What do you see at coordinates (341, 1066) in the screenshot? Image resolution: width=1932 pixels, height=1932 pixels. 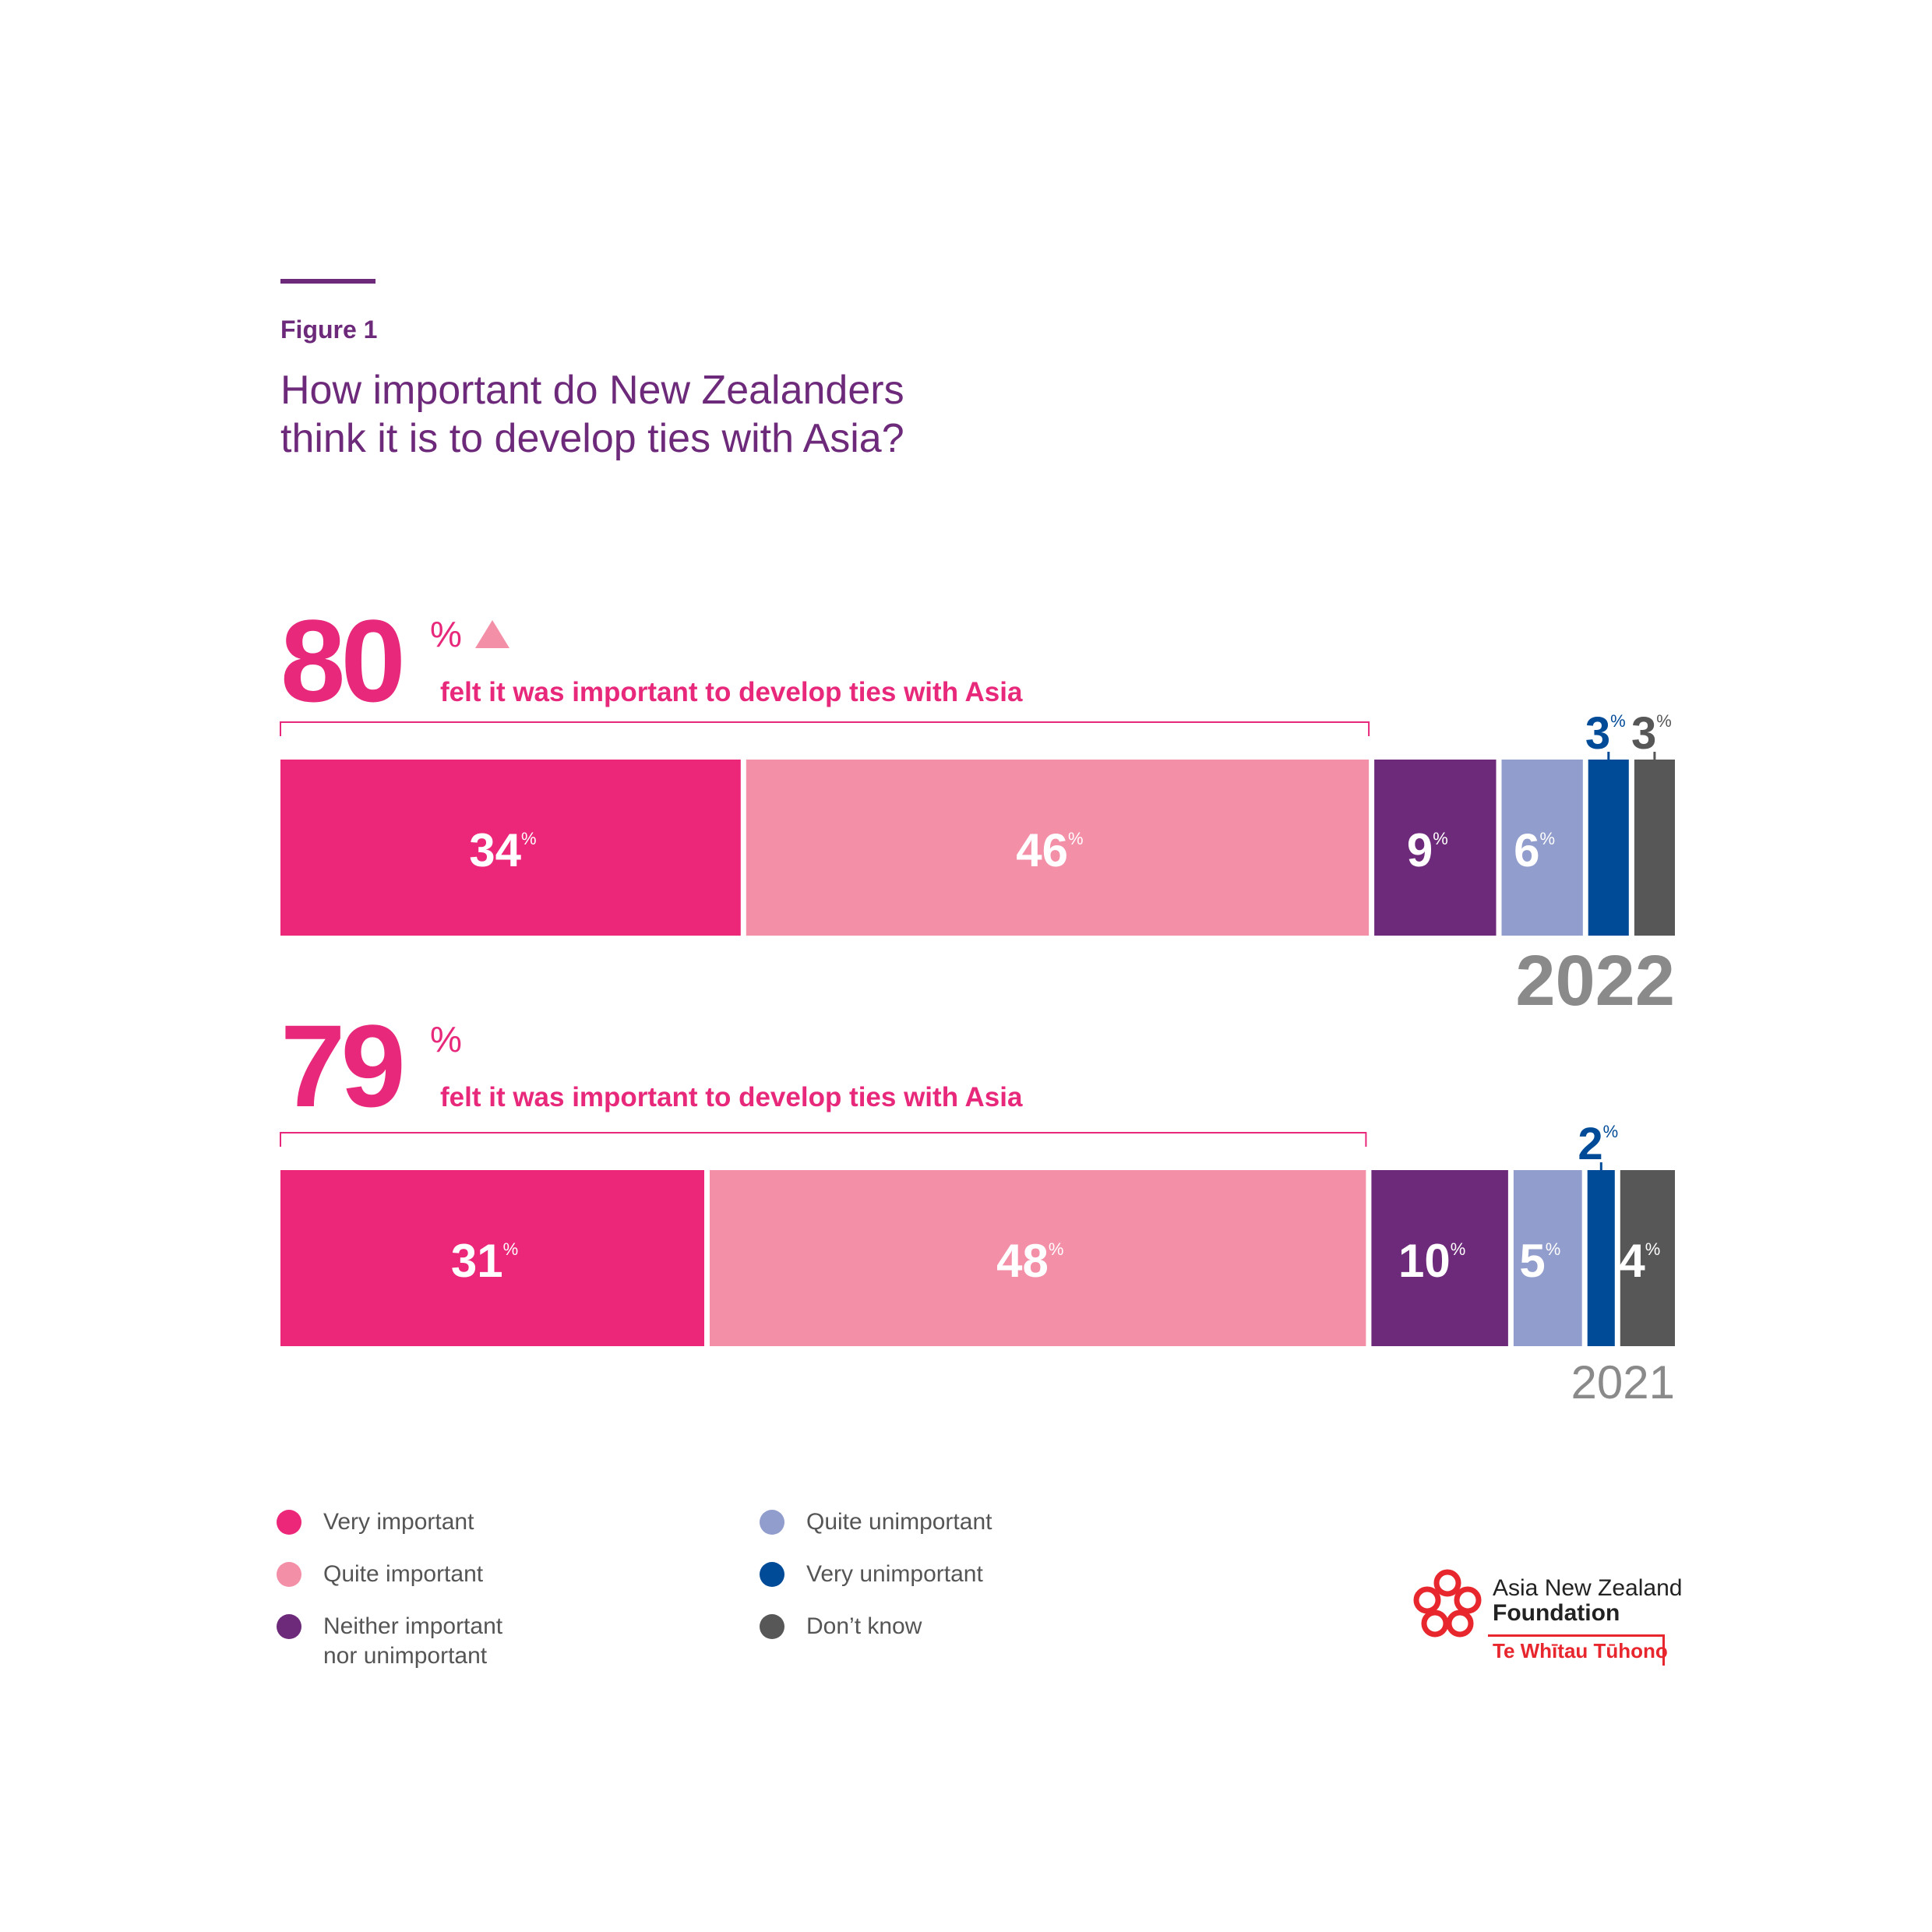 I see `headline-value-2021: 79` at bounding box center [341, 1066].